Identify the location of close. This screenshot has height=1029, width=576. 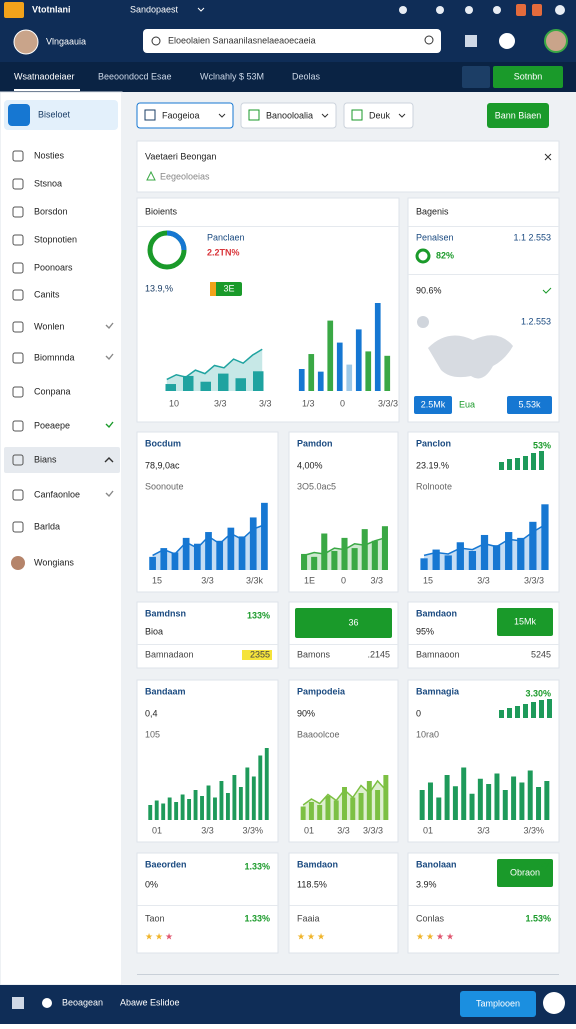
(548, 157).